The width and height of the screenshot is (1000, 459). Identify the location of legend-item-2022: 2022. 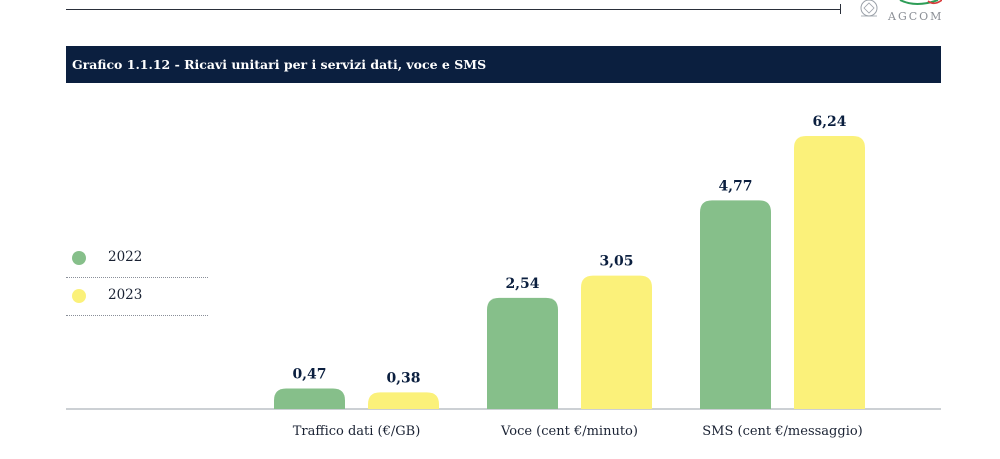
(137, 259).